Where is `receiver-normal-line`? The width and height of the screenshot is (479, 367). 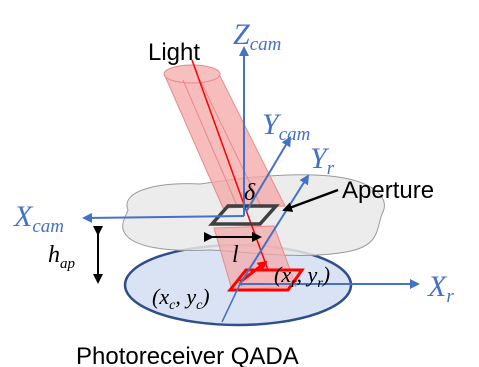 receiver-normal-line is located at coordinates (231, 303).